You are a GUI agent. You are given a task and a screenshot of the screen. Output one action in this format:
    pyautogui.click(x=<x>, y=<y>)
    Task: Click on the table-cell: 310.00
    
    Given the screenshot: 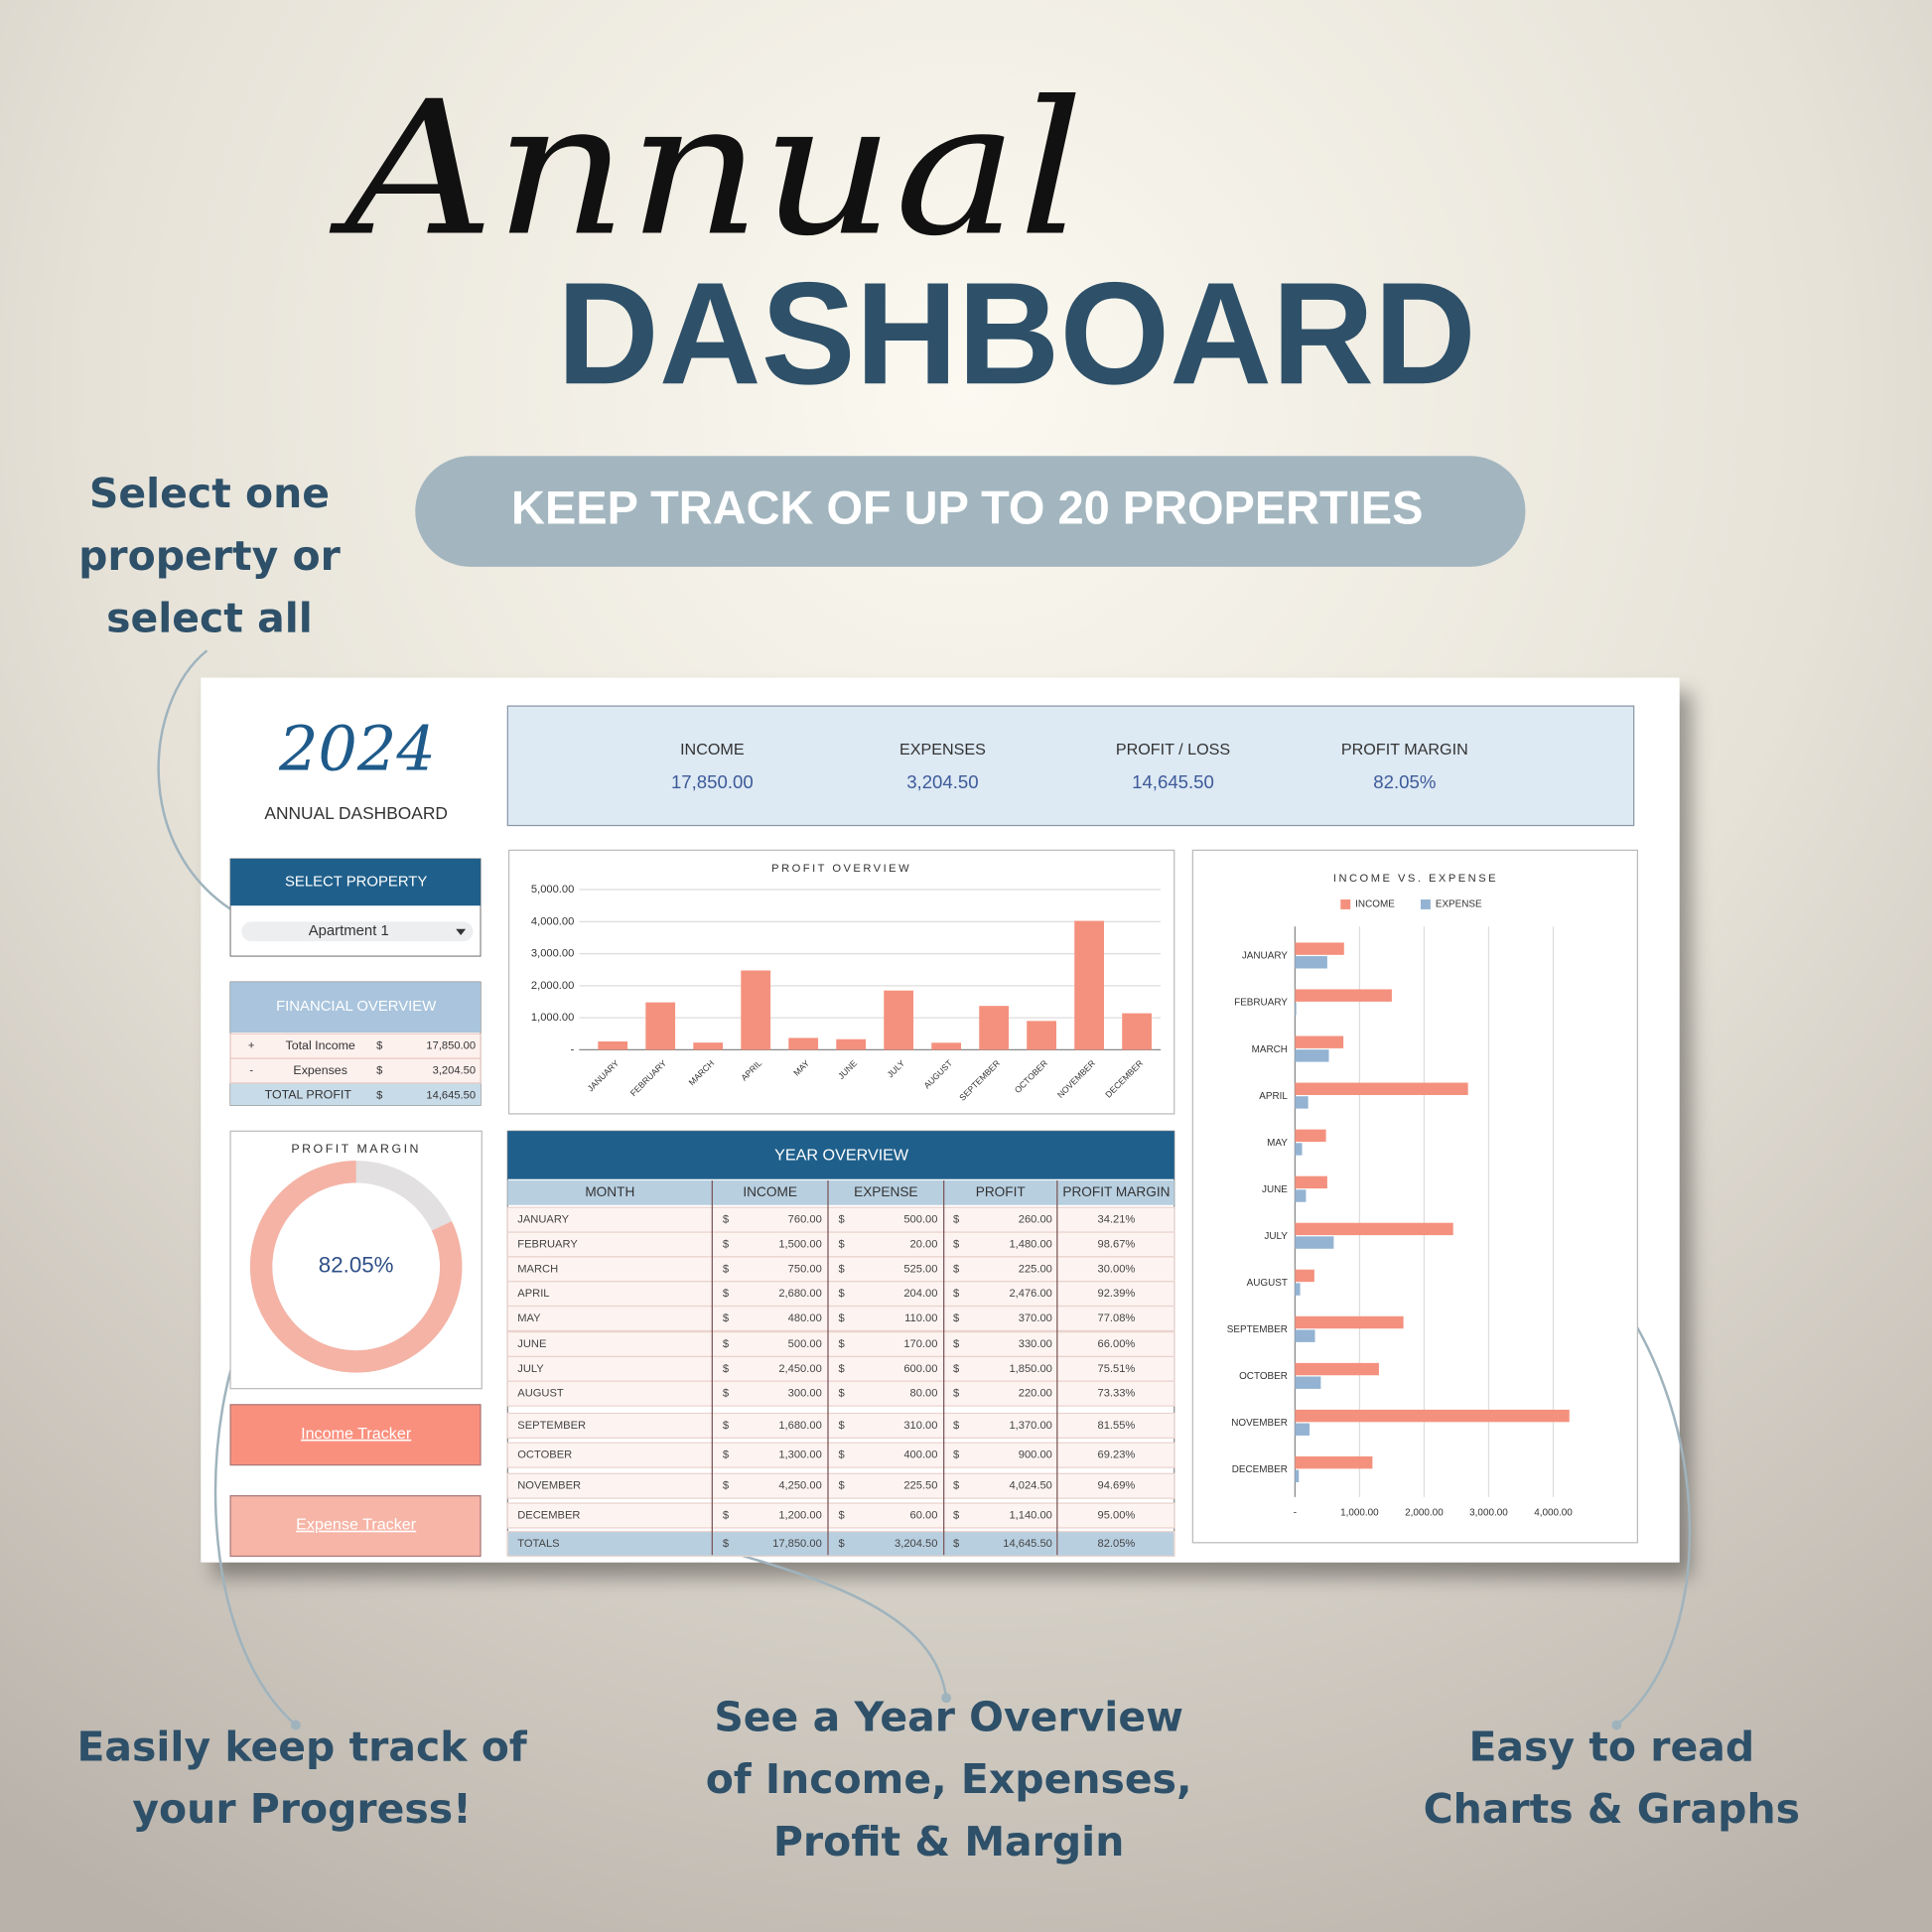 What is the action you would take?
    pyautogui.click(x=920, y=1426)
    